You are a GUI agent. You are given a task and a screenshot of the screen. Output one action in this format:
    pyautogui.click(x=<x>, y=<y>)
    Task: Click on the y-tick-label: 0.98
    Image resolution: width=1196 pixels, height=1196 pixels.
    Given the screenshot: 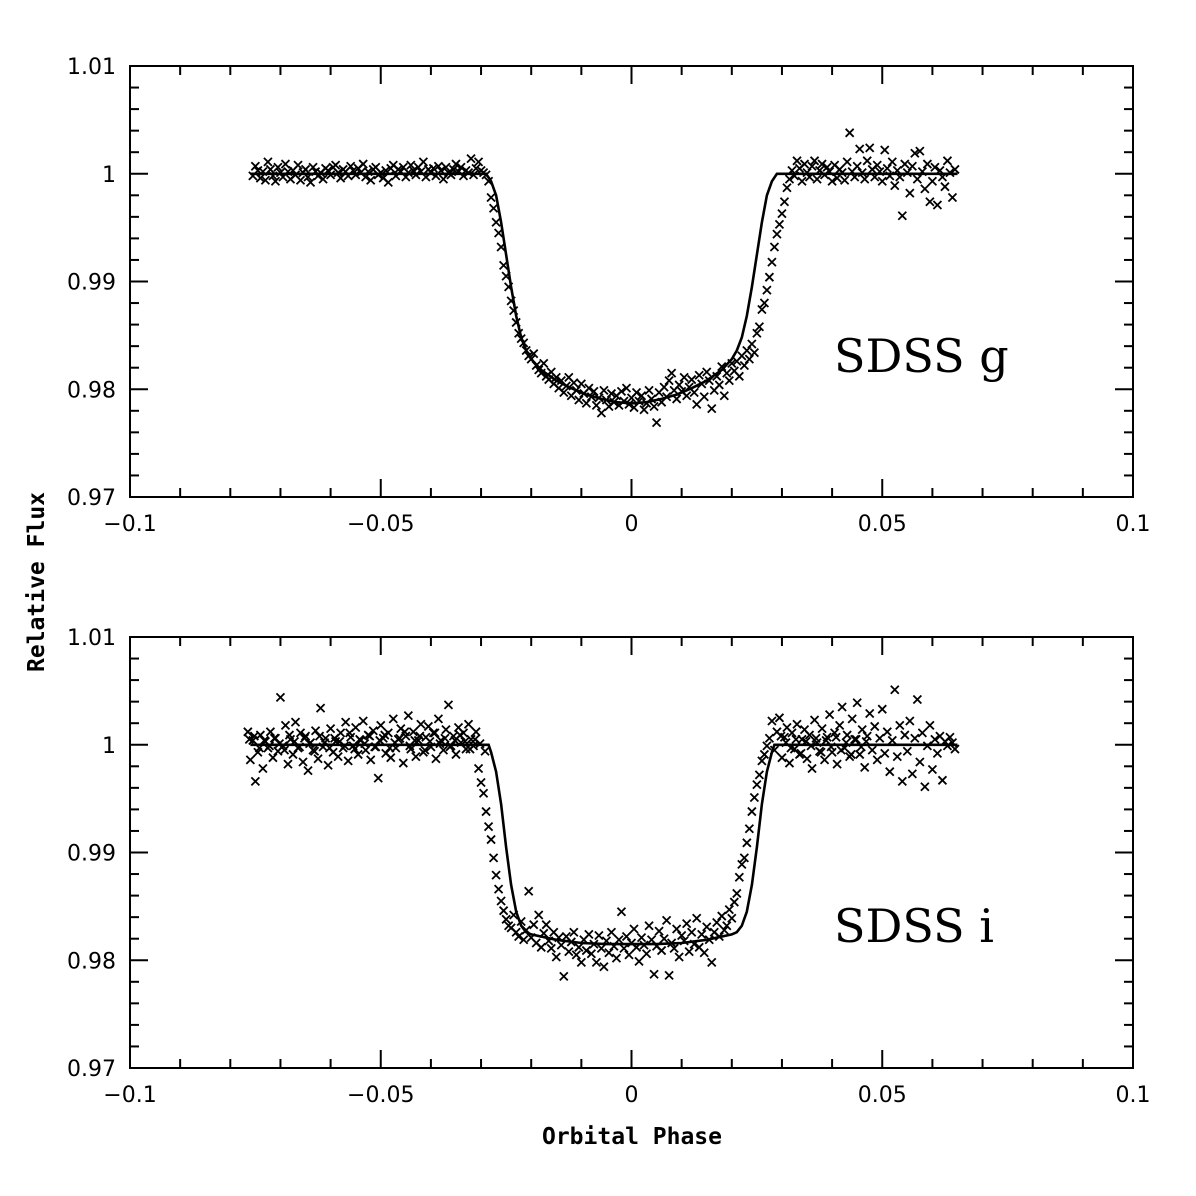 What is the action you would take?
    pyautogui.click(x=91, y=390)
    